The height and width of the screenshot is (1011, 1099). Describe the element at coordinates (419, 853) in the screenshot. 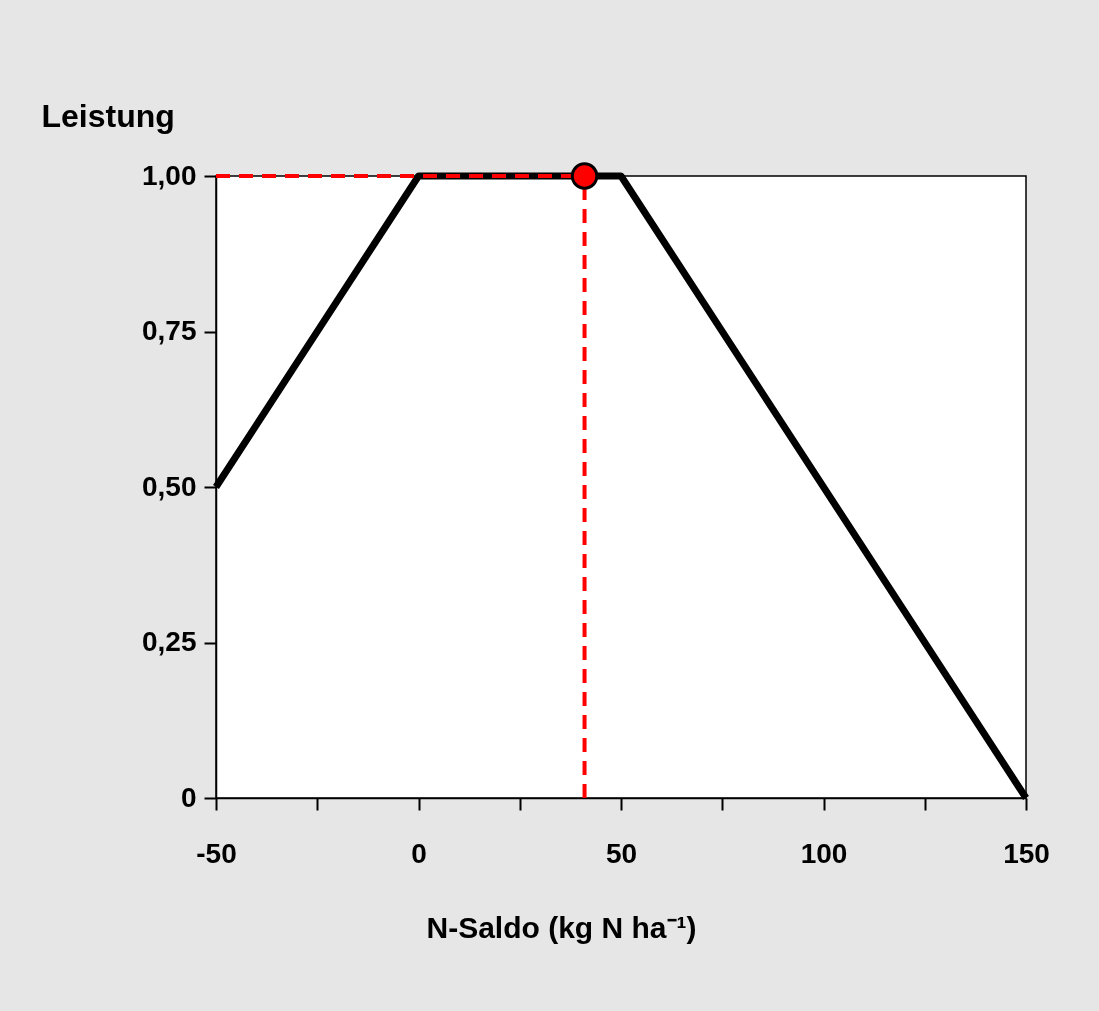

I see `x-tick-label: 0` at that location.